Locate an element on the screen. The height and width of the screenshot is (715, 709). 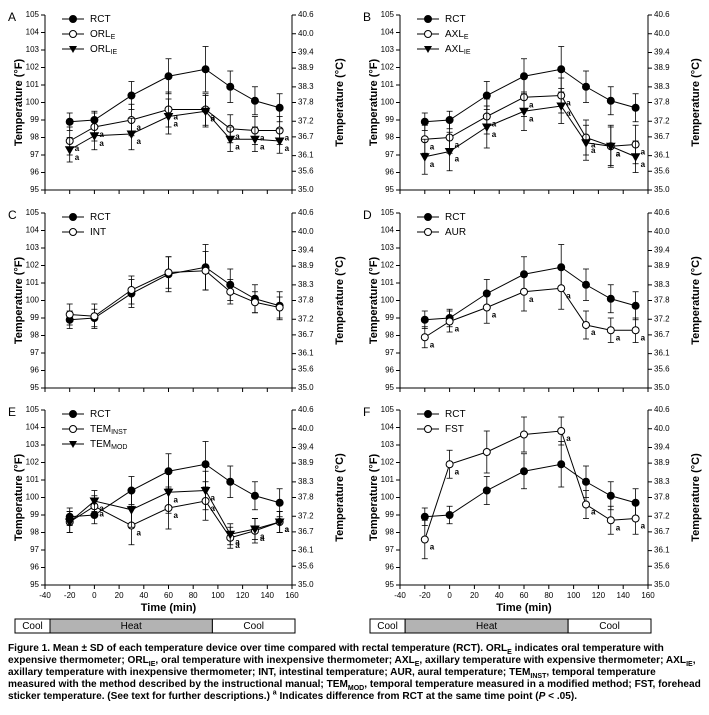
x-axis-title: Time (min) is located at coordinates (524, 608).